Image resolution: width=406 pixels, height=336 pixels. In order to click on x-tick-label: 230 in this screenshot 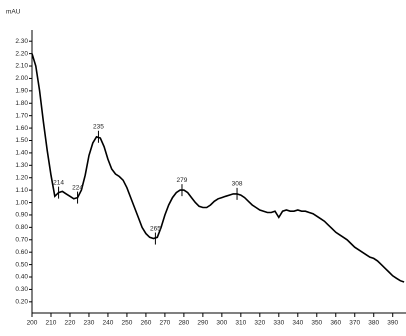, I will do `click(89, 323)`.